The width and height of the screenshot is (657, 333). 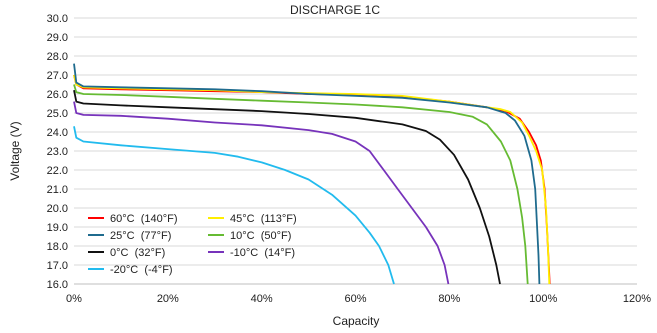 I want to click on x-tick-label: 80%, so click(x=449, y=299).